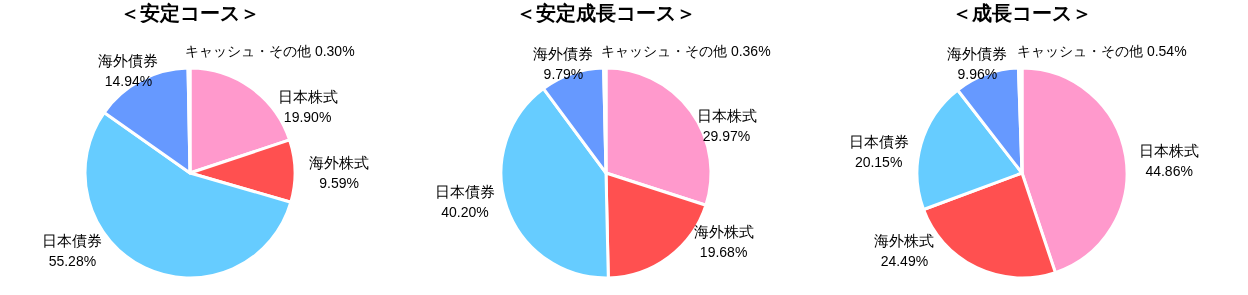  Describe the element at coordinates (1102, 51) in the screenshot. I see `slice-label: キャッシュ・その他 0.54%` at that location.